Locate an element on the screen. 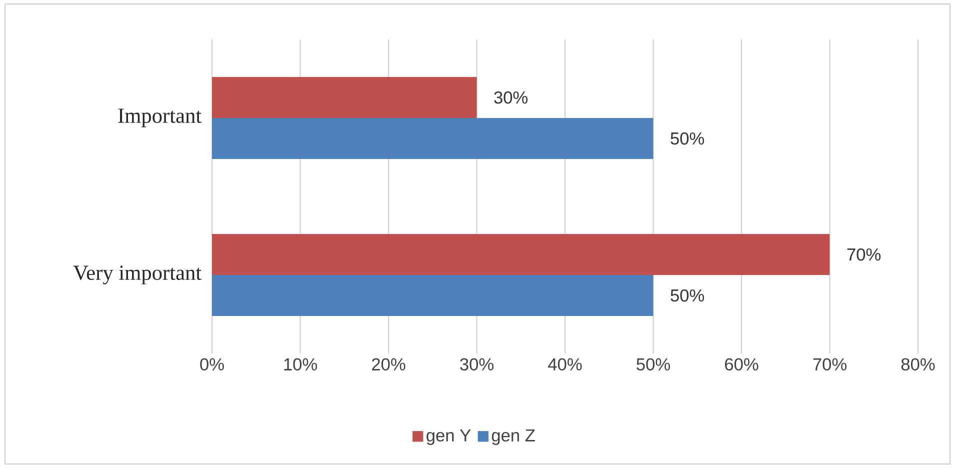 The width and height of the screenshot is (956, 468). x-tick-label: 20% is located at coordinates (389, 364).